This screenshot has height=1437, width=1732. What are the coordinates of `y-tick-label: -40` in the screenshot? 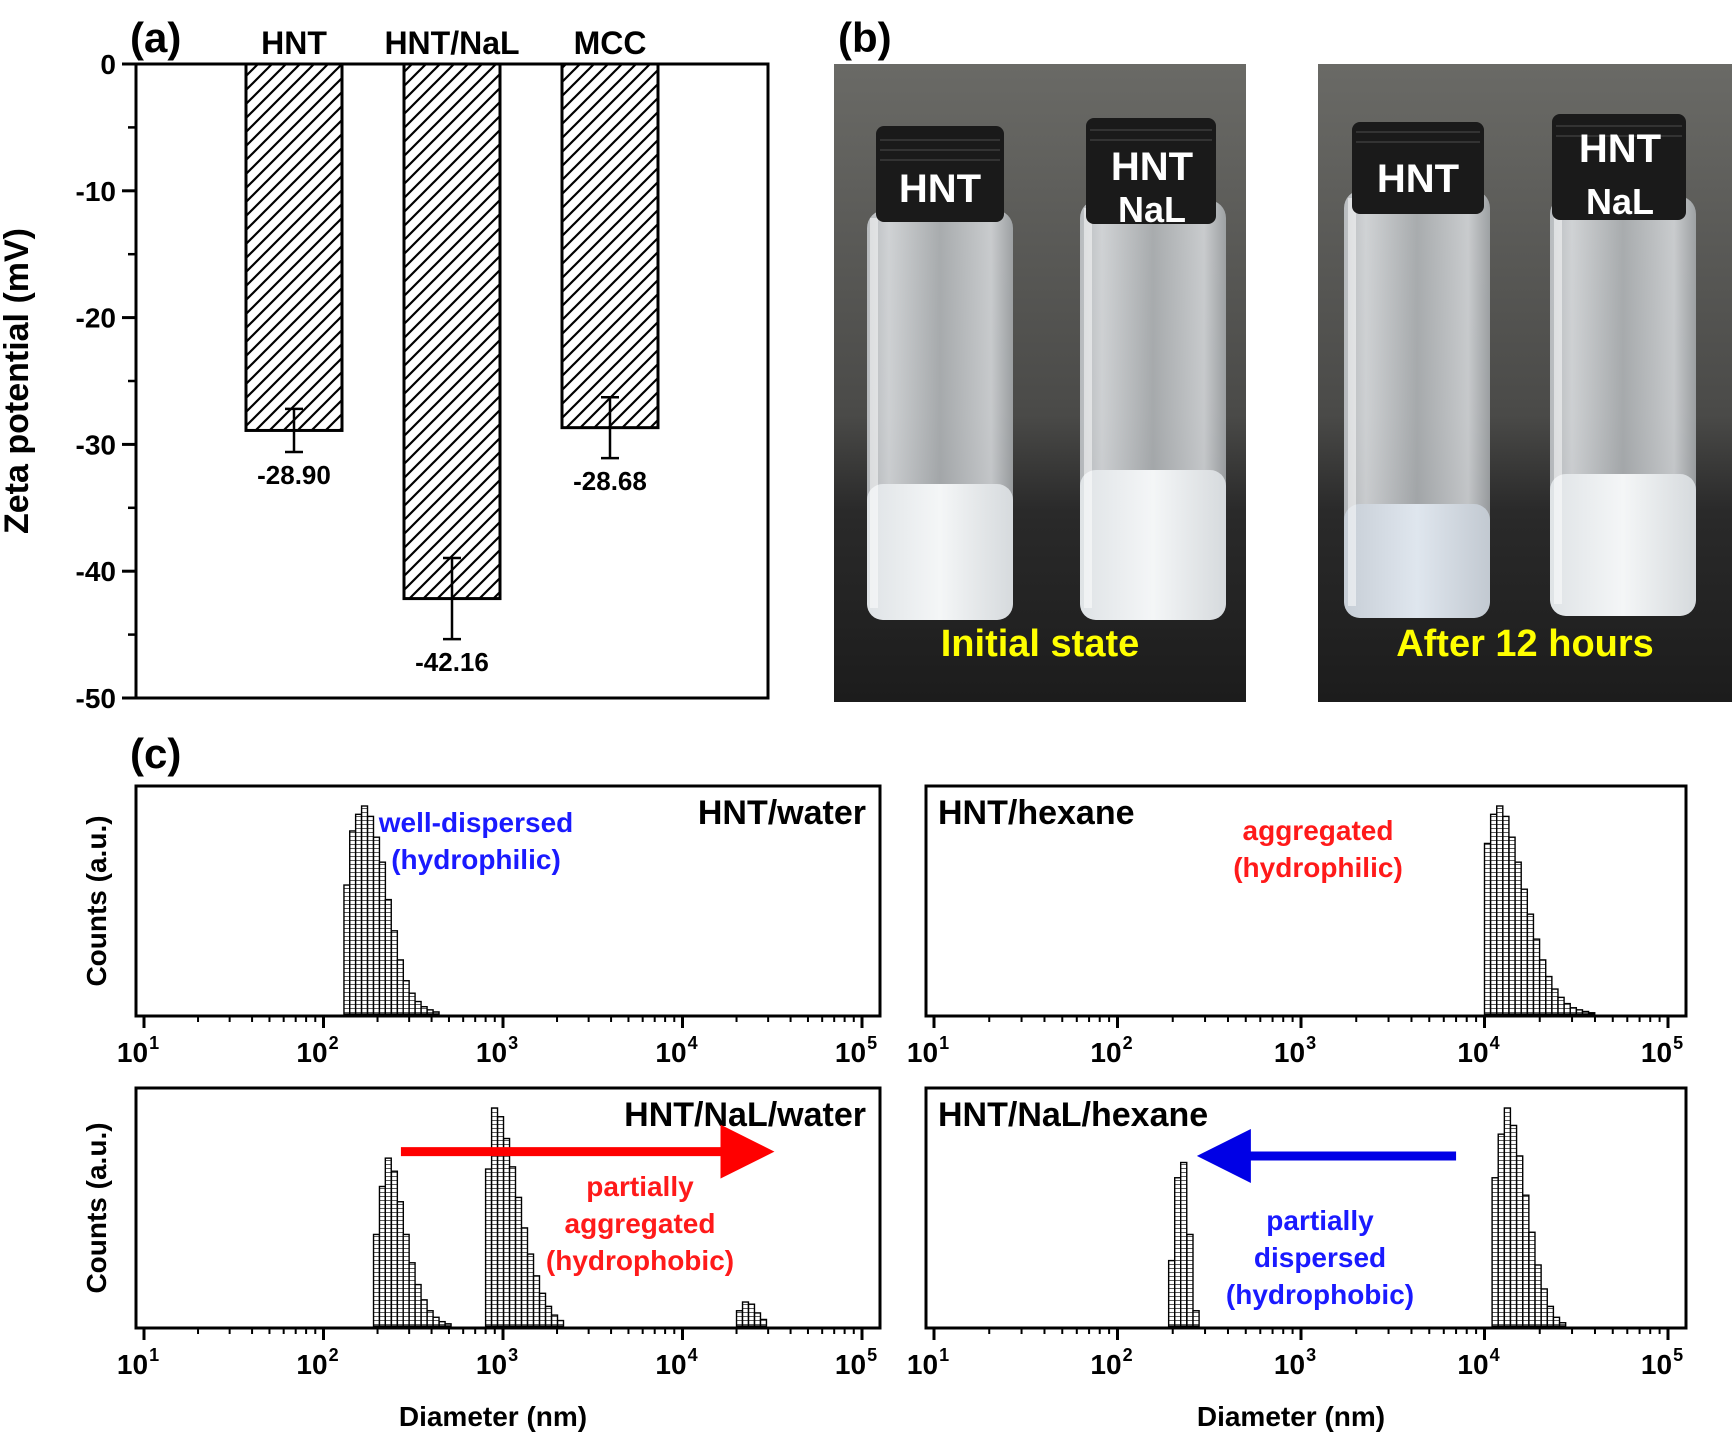 It's located at (96, 571).